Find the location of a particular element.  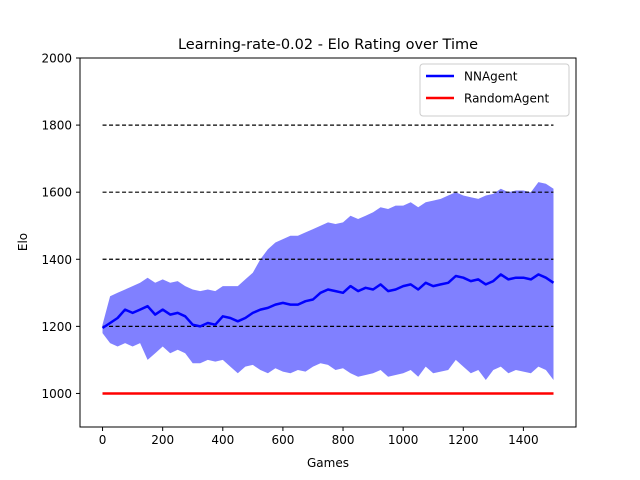

y-tick-label: 1200 is located at coordinates (56, 327).